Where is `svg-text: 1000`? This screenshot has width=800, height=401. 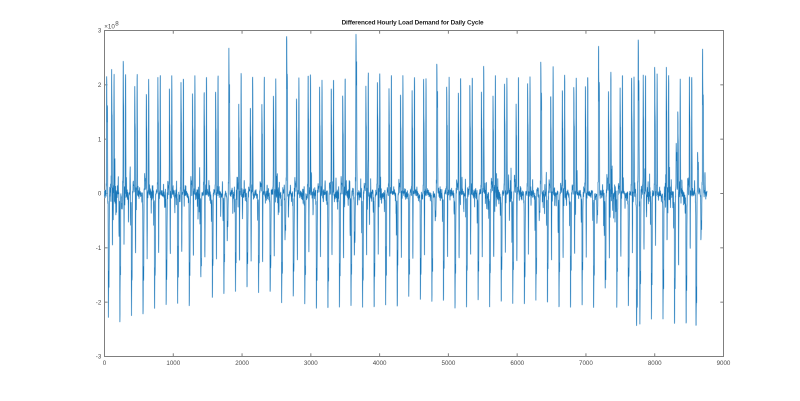 svg-text: 1000 is located at coordinates (173, 363).